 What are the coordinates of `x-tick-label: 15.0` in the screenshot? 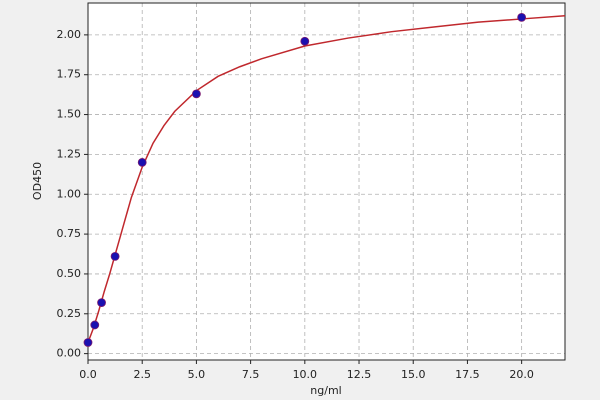 It's located at (413, 374).